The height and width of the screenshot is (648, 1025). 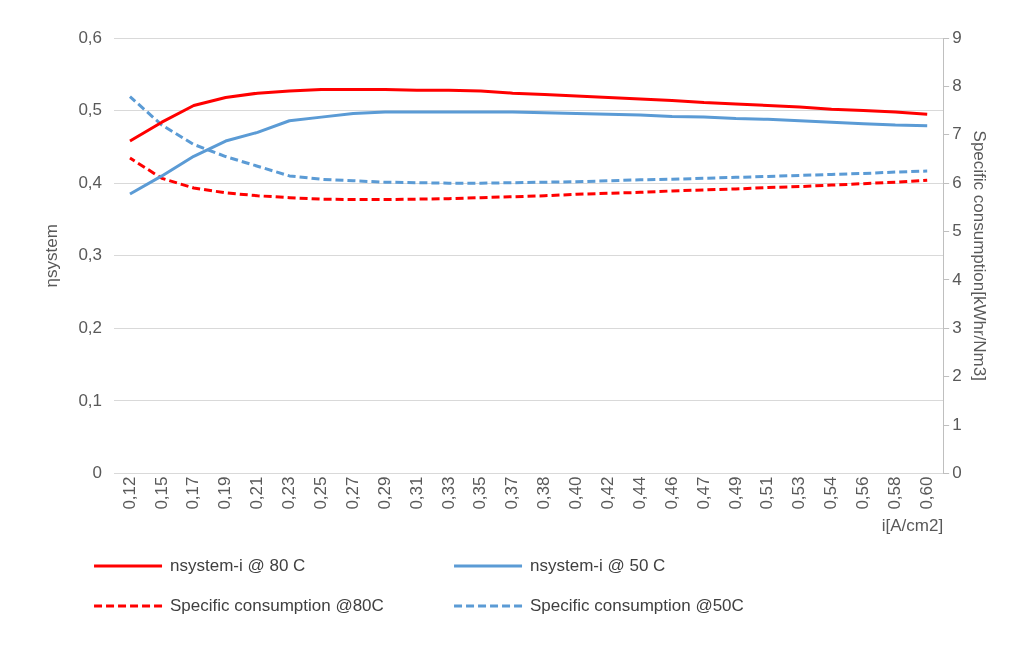 I want to click on x-tick-label: 0,60, so click(x=926, y=493).